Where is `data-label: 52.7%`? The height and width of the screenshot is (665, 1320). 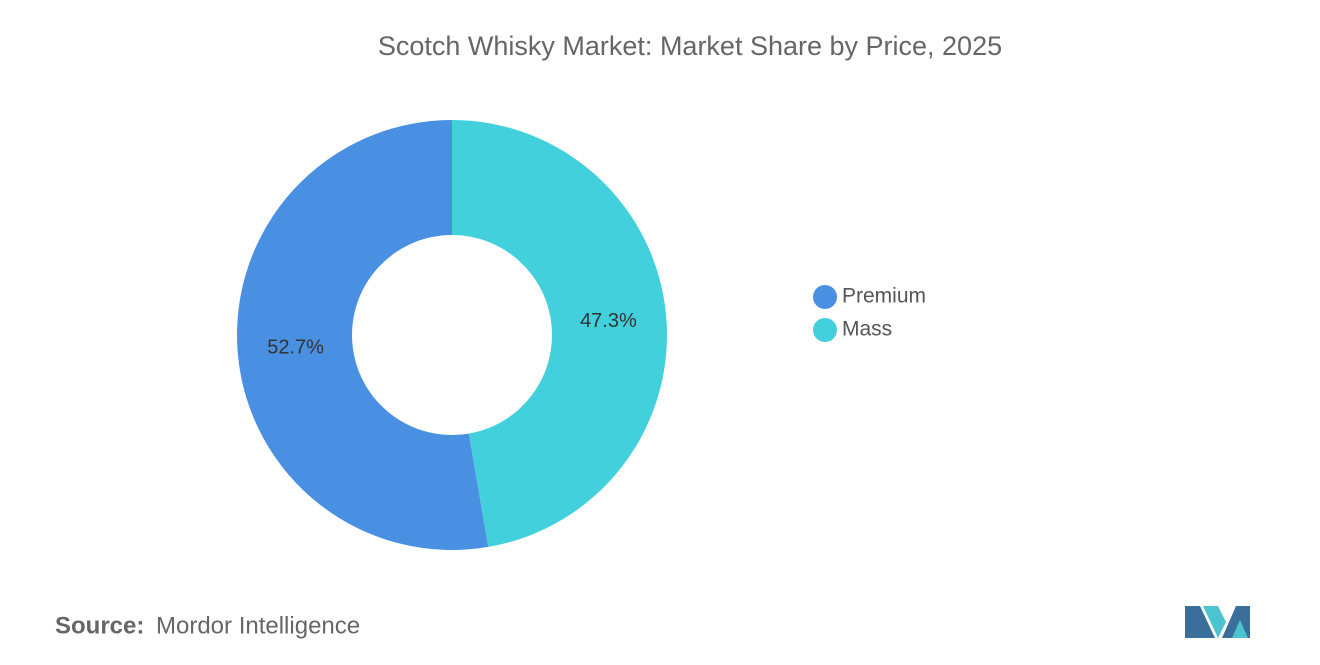
data-label: 52.7% is located at coordinates (295, 348).